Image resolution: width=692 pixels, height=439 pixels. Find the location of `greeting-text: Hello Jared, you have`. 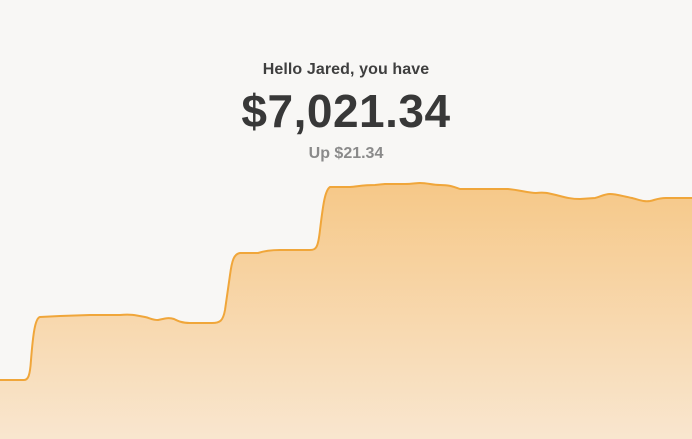

greeting-text: Hello Jared, you have is located at coordinates (346, 69).